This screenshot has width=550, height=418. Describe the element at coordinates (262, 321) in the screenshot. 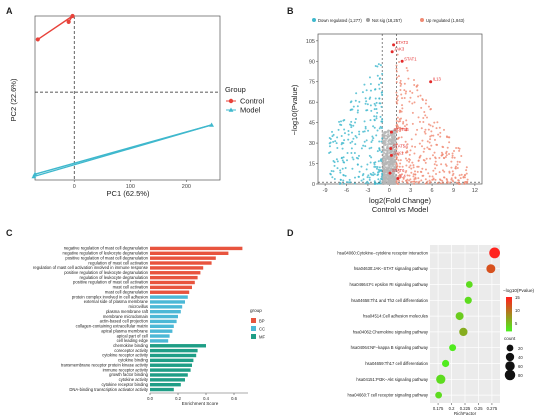

I see `go-legend-label: BP` at that location.